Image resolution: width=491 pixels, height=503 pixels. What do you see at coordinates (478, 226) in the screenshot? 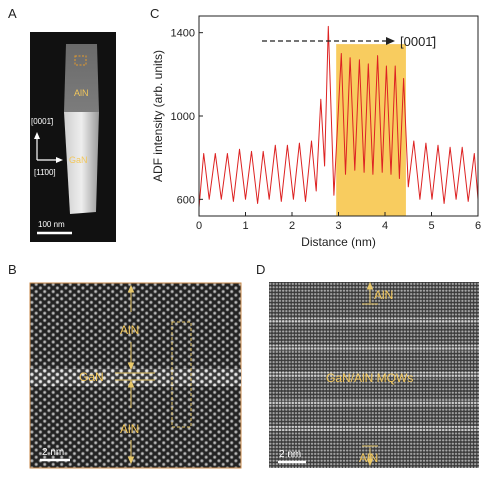
I see `x-tick-label: 6` at bounding box center [478, 226].